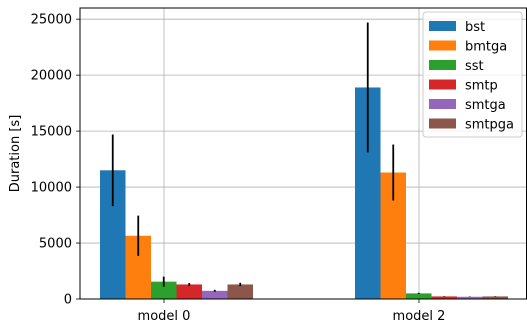 This screenshot has height=325, width=527. I want to click on y-axis: 0 5000 10000 15000 20000 25000, so click(55, 160).